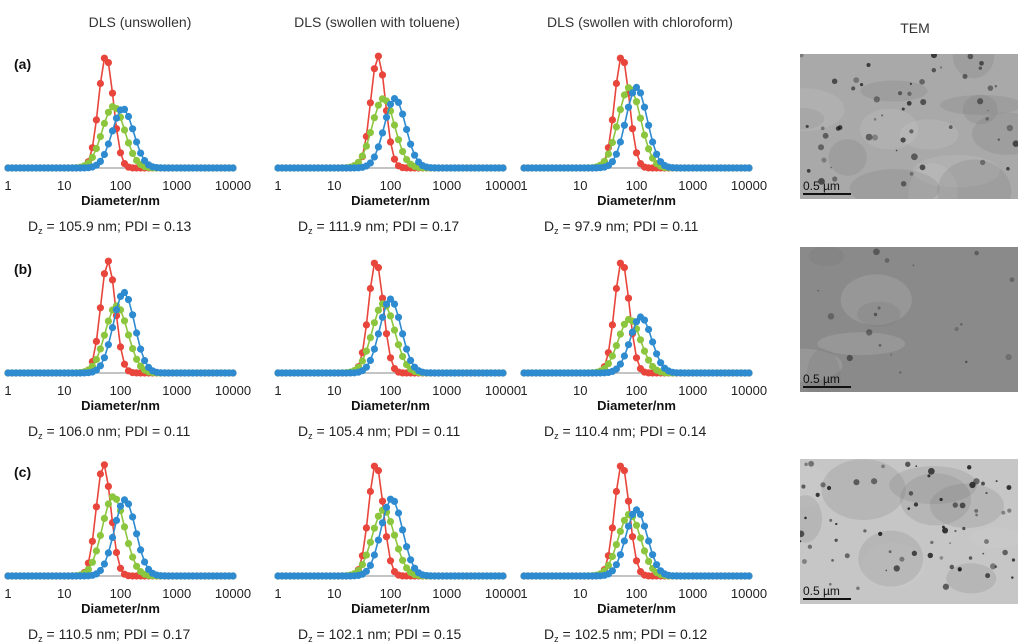 This screenshot has height=644, width=1018. I want to click on dls-plot: 1 10 100 1000 10000 Diameter/nm, so click(643, 131).